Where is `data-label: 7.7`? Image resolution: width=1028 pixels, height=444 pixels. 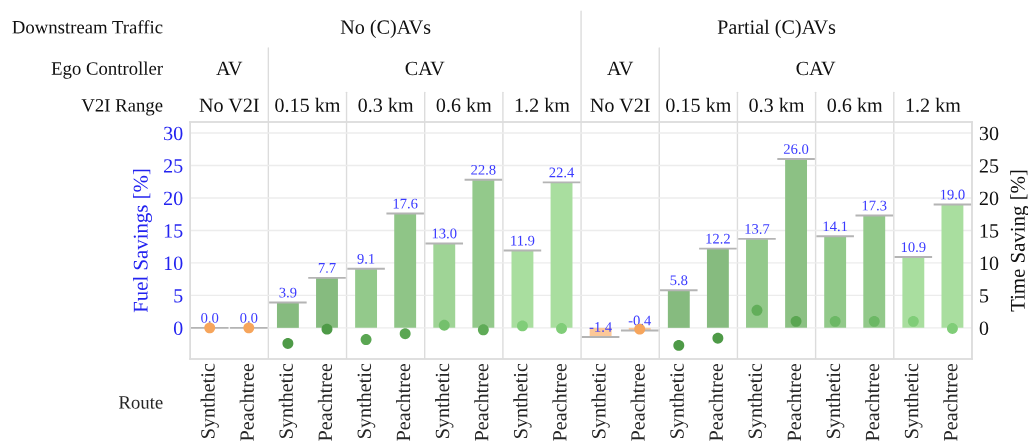
data-label: 7.7 is located at coordinates (327, 268).